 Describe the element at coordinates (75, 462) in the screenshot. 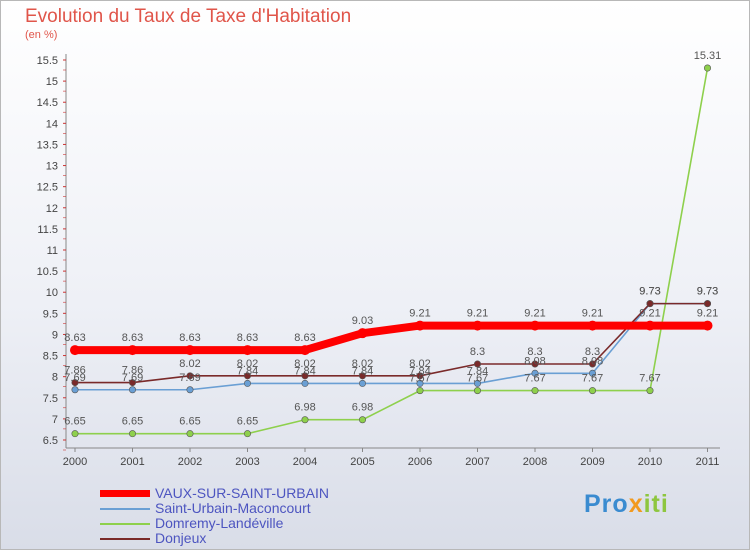

I see `x-tick-label: 2000` at that location.